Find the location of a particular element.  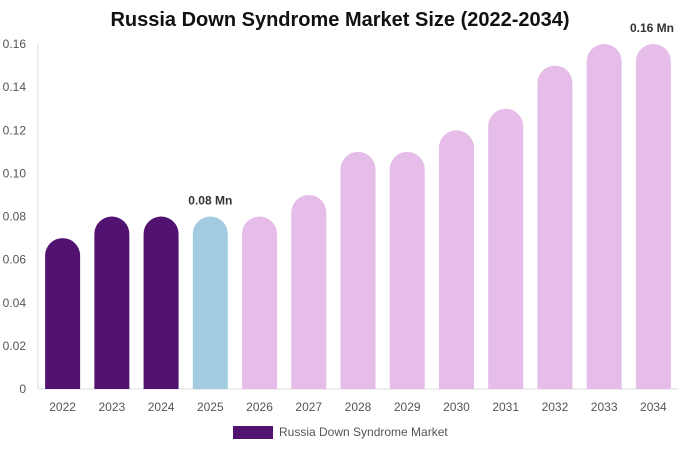

x-tick-label: 2031 is located at coordinates (505, 407).